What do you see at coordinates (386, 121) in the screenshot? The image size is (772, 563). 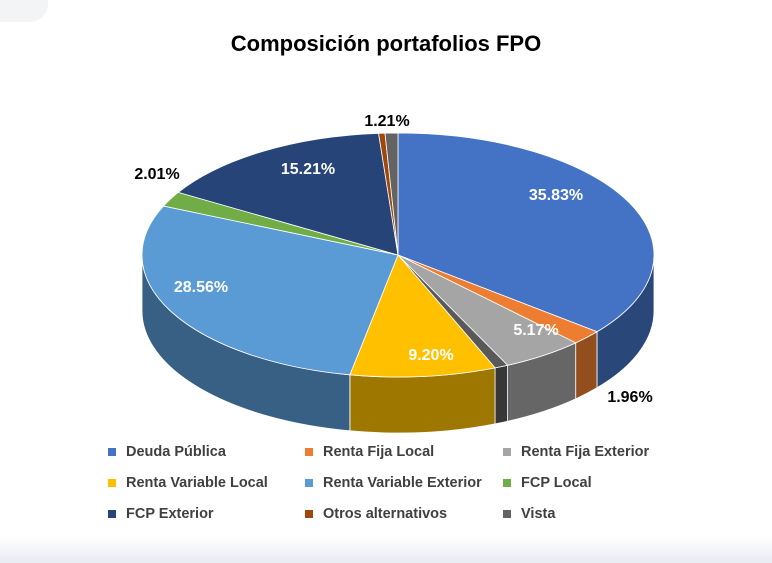 I see `data-label-vista: 1.21%` at bounding box center [386, 121].